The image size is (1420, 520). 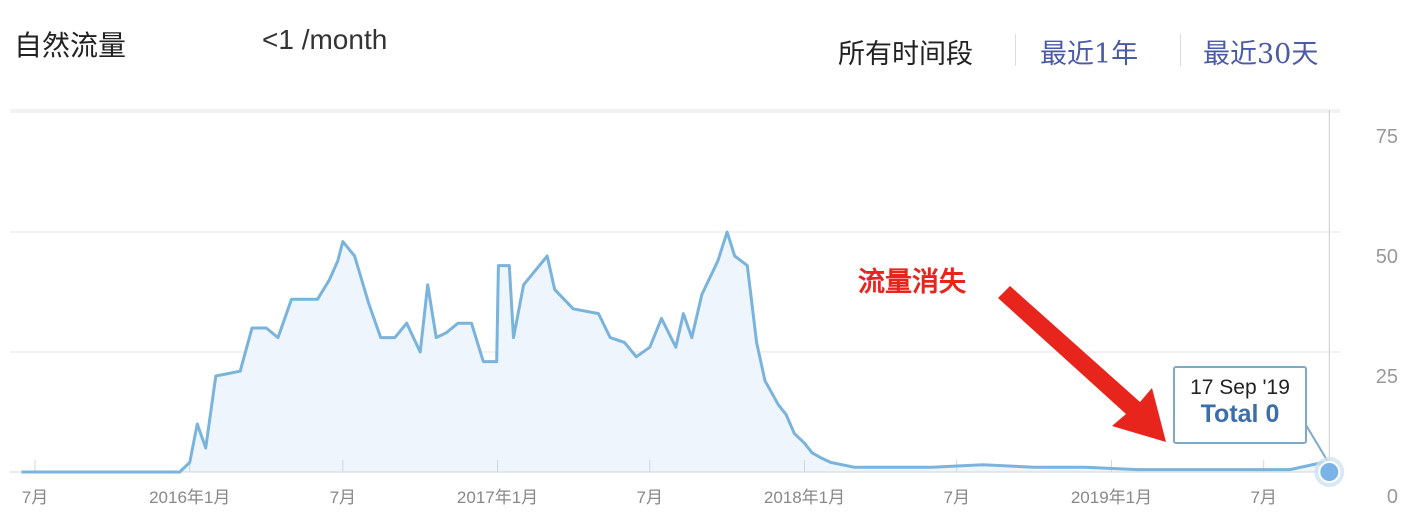 I want to click on tooltip-total: Total 0, so click(x=1240, y=414).